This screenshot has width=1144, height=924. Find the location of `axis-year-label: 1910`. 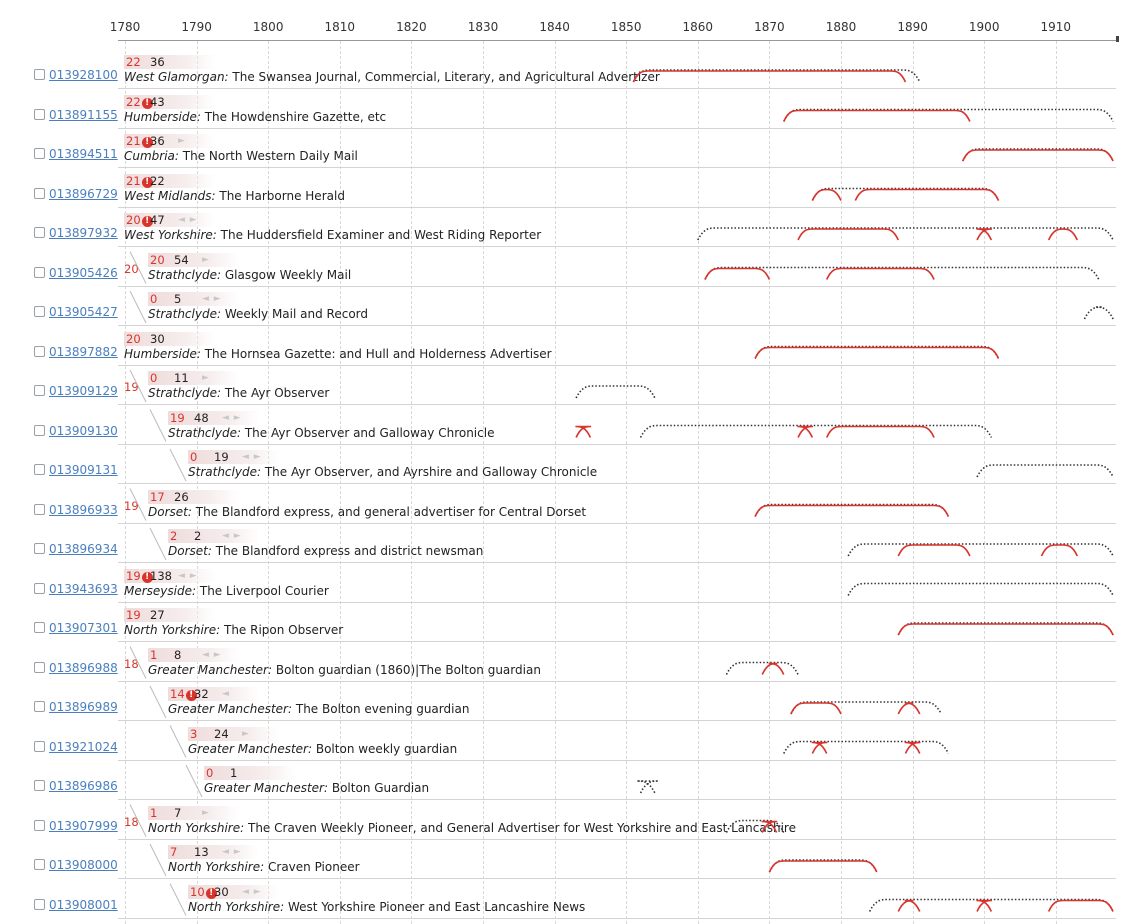

axis-year-label: 1910 is located at coordinates (1056, 27).